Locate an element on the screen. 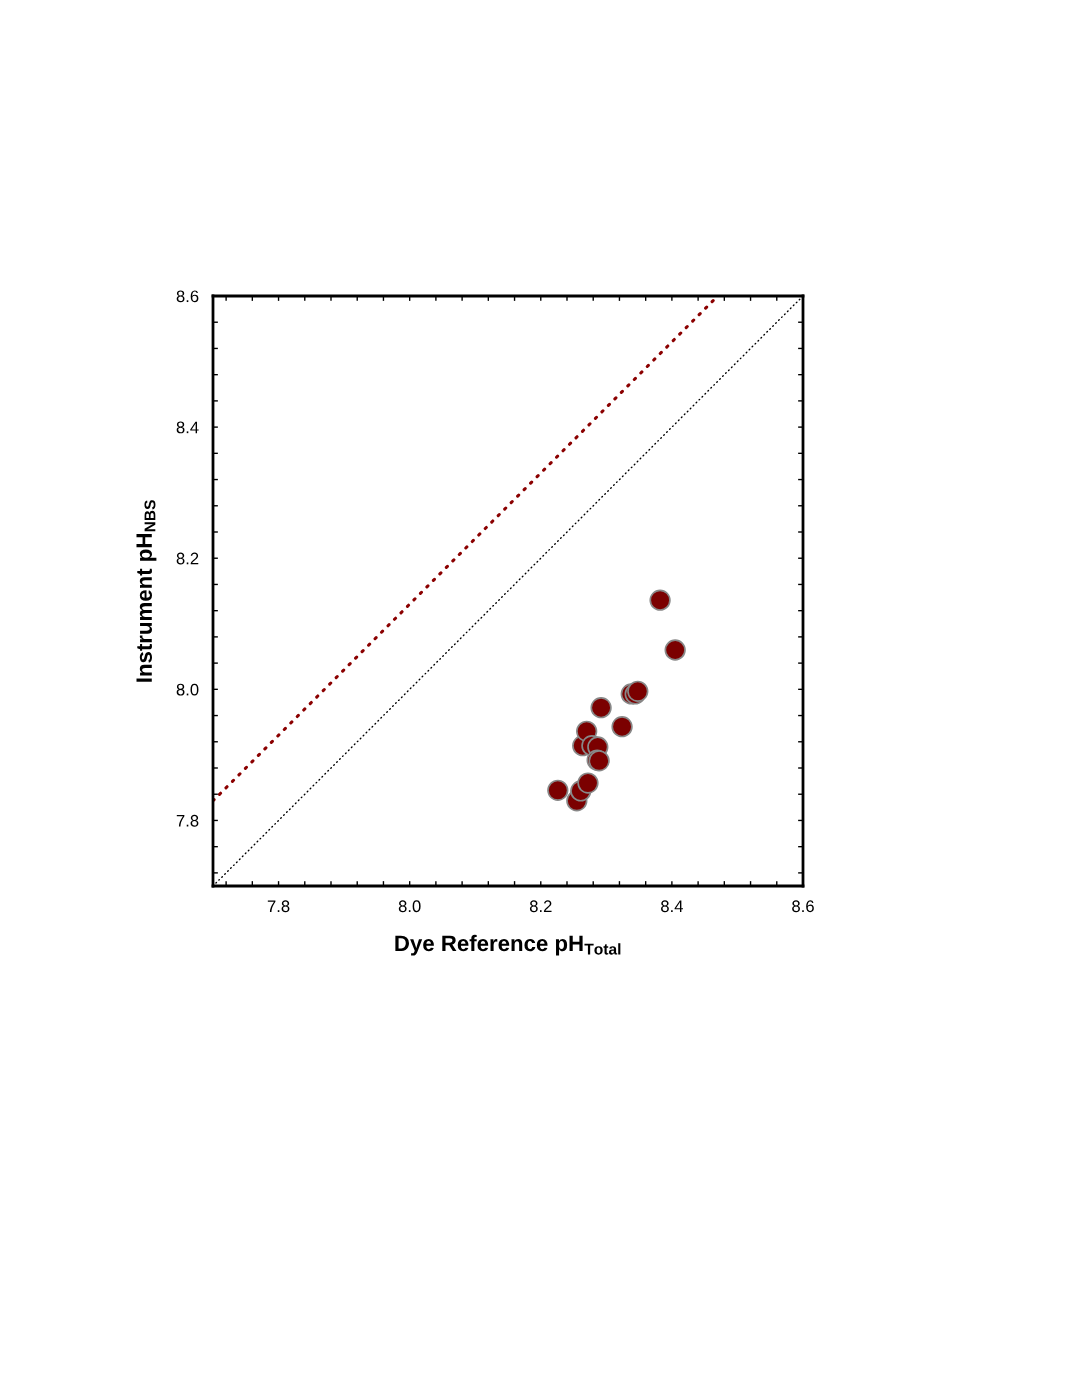 The image size is (1071, 1386). x-tick-label: 7.8 is located at coordinates (278, 906).